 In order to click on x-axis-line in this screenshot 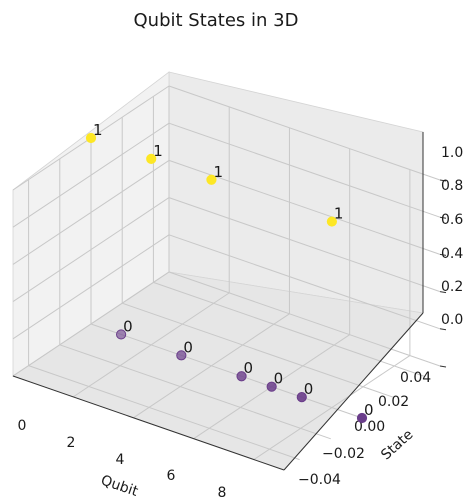, I will do `click(148, 423)`.